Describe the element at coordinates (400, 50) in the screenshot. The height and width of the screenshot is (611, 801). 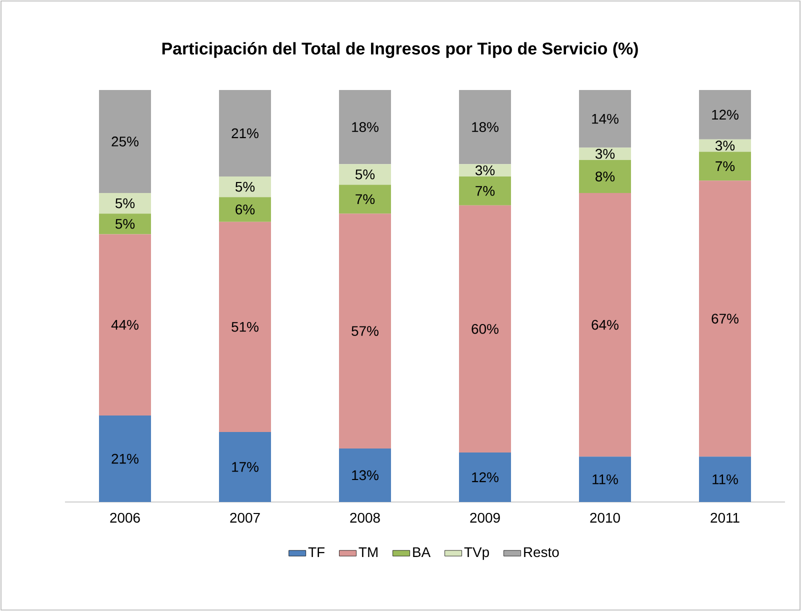
I see `chart-title: Participación del Total de Ingresos por Tipo de Servicio (%)` at that location.